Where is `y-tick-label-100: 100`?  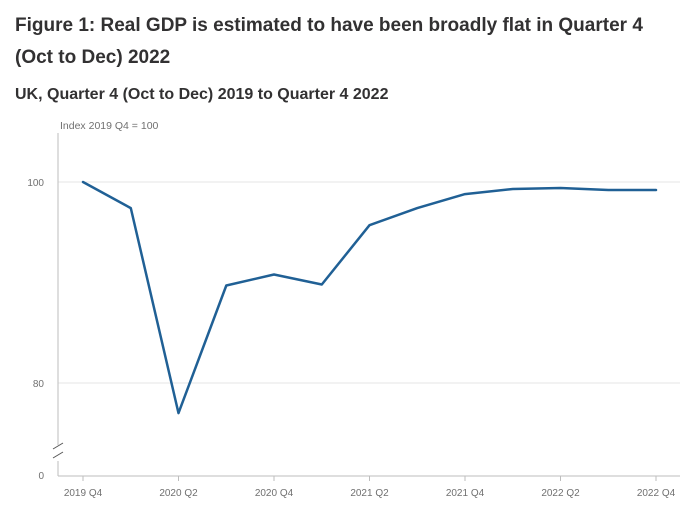 y-tick-label-100: 100 is located at coordinates (35, 183).